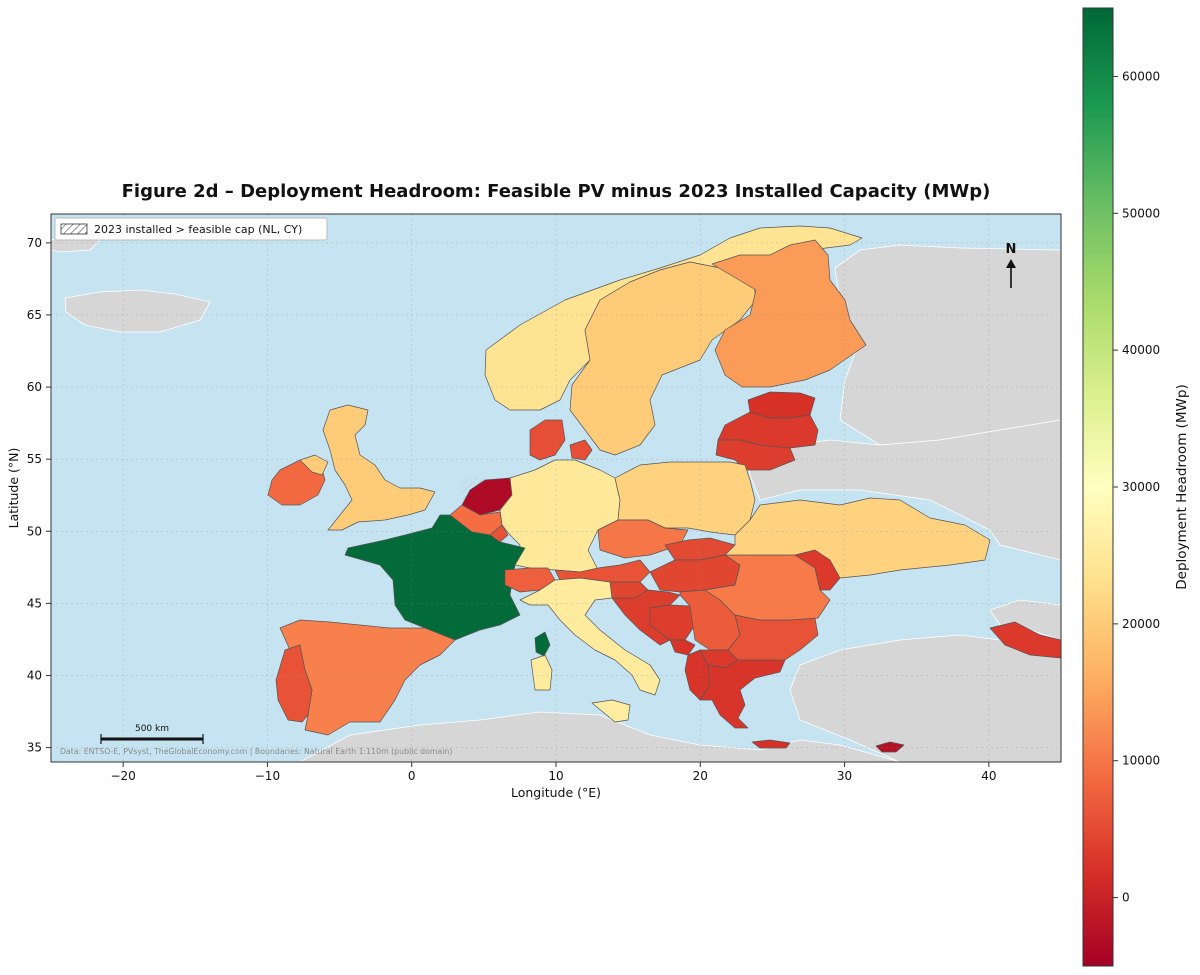 The height and width of the screenshot is (975, 1200). I want to click on region-sicily, so click(611, 711).